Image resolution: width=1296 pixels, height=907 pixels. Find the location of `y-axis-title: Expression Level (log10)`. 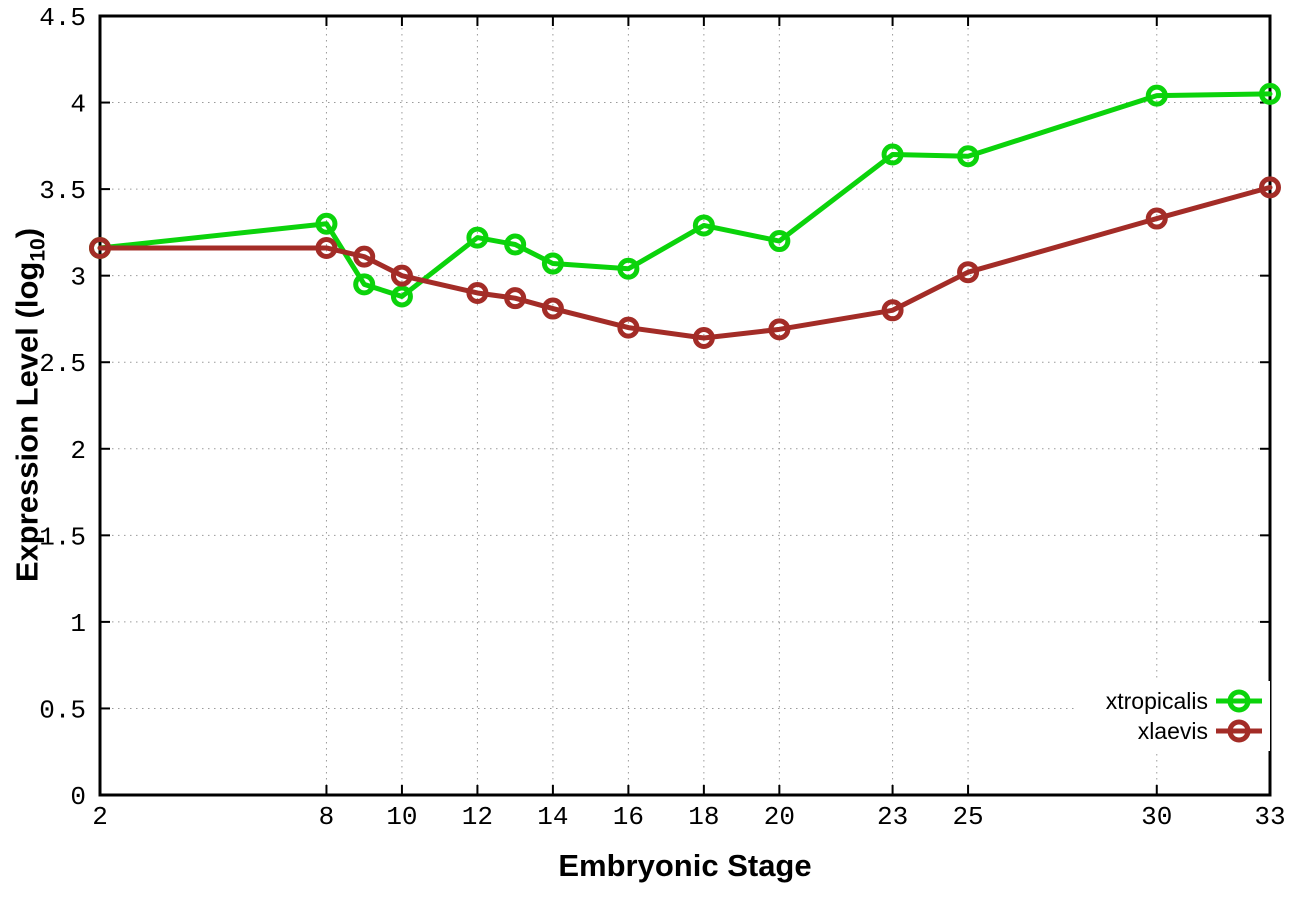

y-axis-title: Expression Level (log10) is located at coordinates (29, 405).